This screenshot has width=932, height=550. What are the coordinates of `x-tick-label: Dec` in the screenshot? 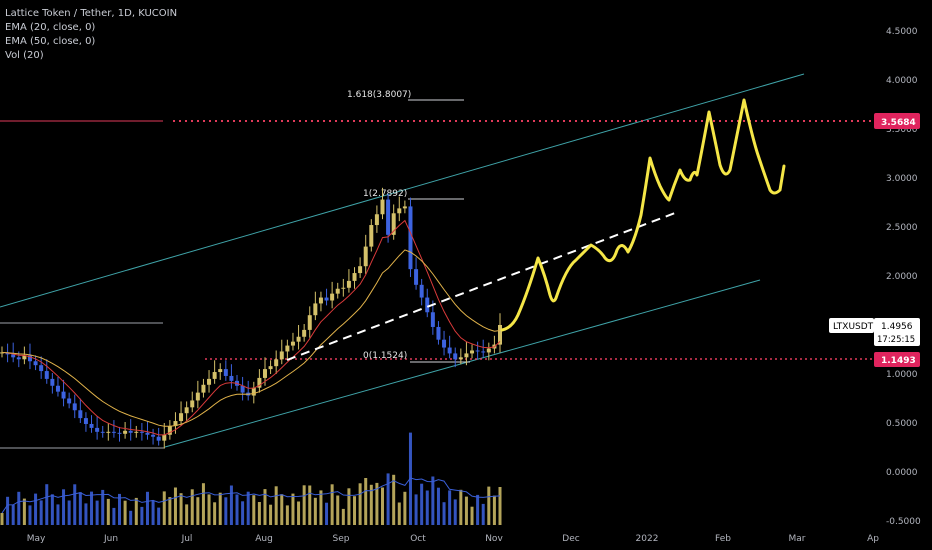 It's located at (570, 539).